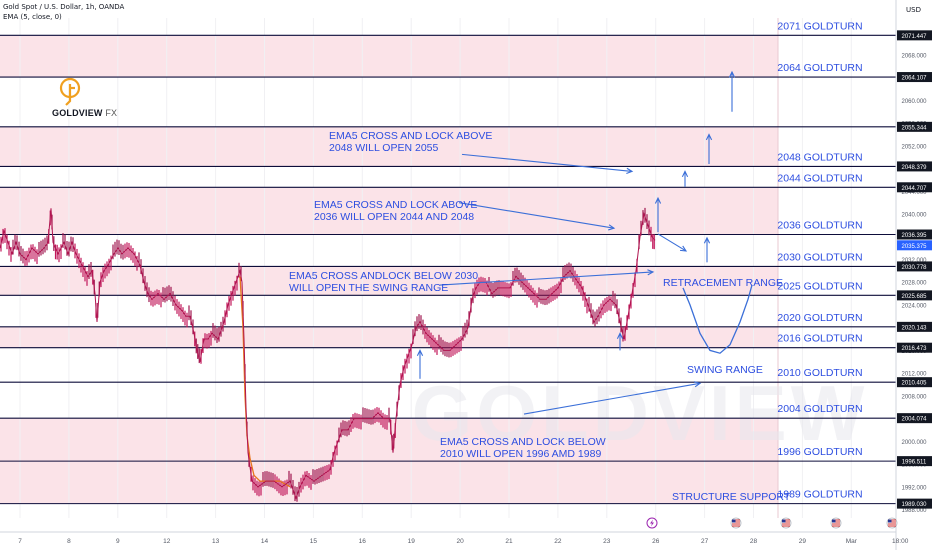  Describe the element at coordinates (819, 339) in the screenshot. I see `level-label: 2016 GOLDTURN` at that location.